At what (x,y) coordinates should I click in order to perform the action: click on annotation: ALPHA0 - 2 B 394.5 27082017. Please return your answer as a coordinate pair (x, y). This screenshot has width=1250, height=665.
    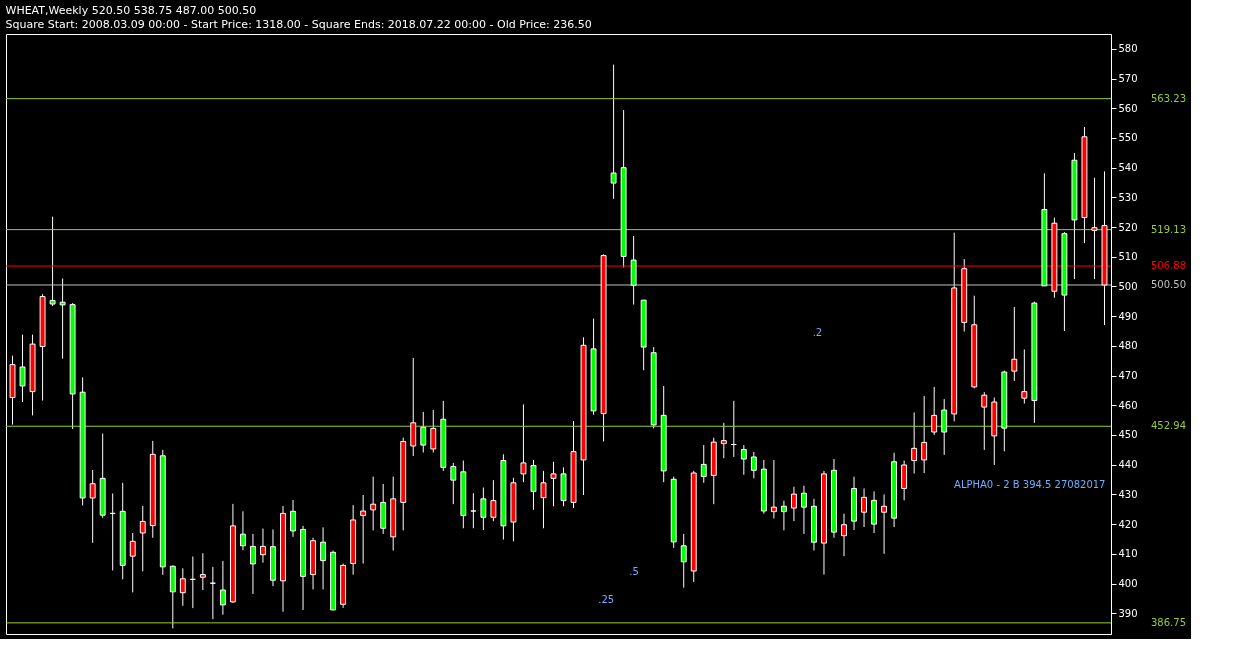
    Looking at the image, I should click on (1030, 485).